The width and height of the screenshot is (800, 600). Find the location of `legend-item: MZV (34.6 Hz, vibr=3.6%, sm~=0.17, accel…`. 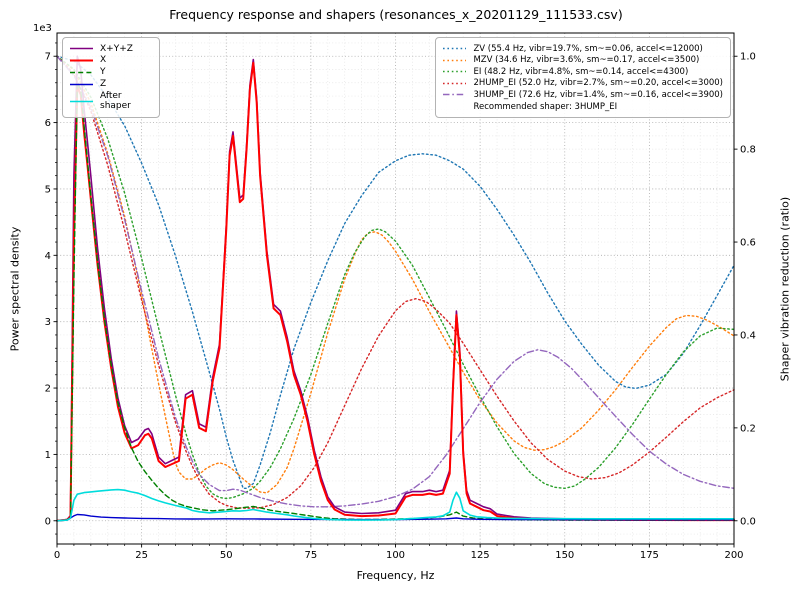

legend-item: MZV (34.6 Hz, vibr=3.6%, sm~=0.17, accel… is located at coordinates (582, 60).